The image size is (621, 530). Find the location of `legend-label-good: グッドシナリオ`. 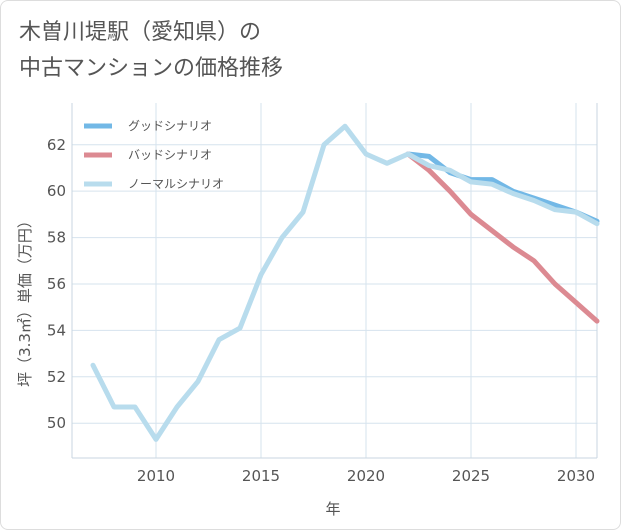

legend-label-good: グッドシナリオ is located at coordinates (170, 126).